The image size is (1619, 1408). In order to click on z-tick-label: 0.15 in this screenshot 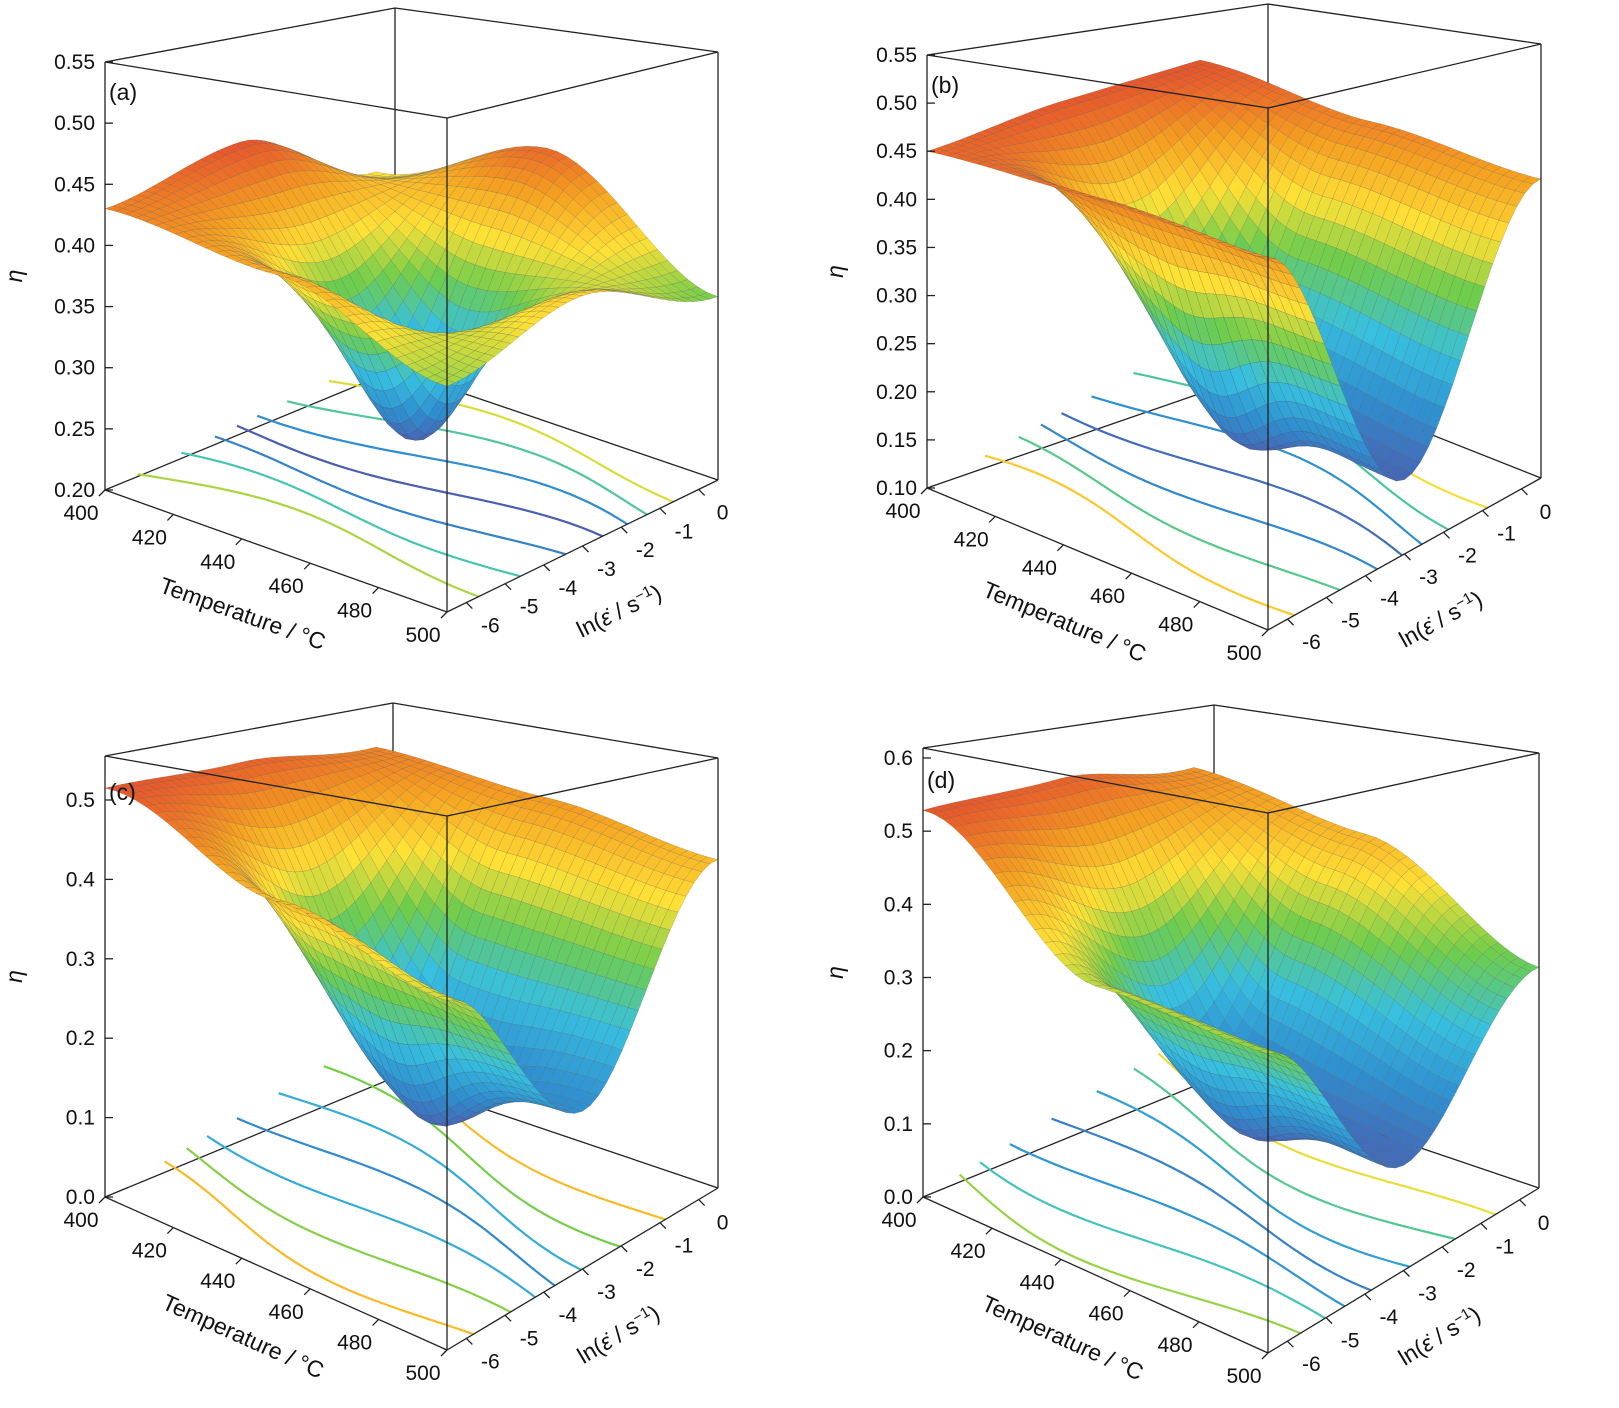, I will do `click(896, 440)`.